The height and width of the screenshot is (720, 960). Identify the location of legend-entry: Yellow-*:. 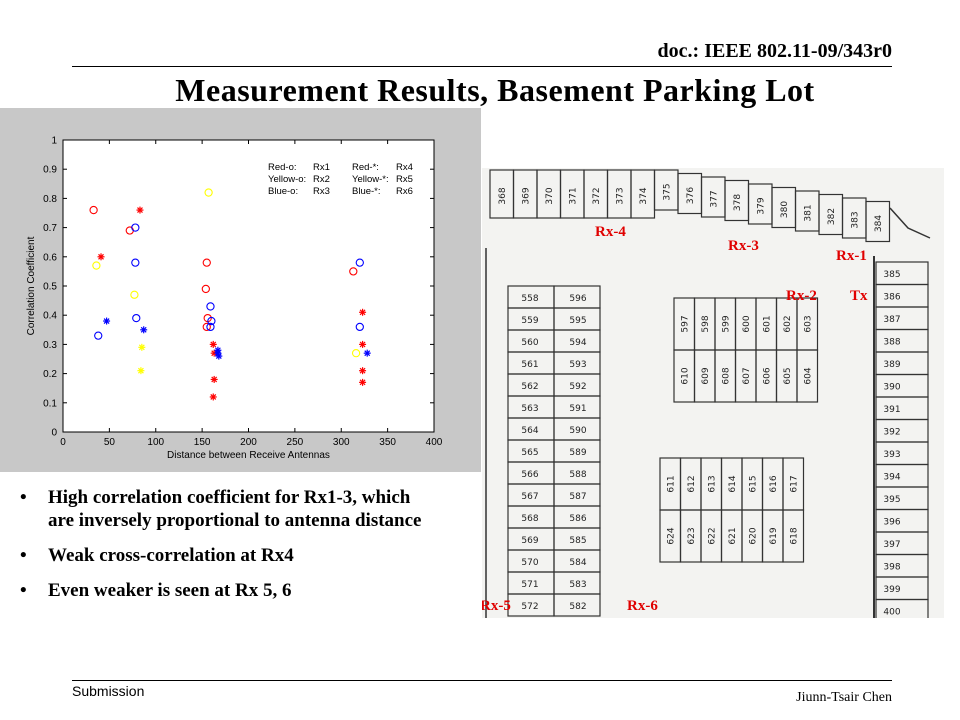
(370, 179).